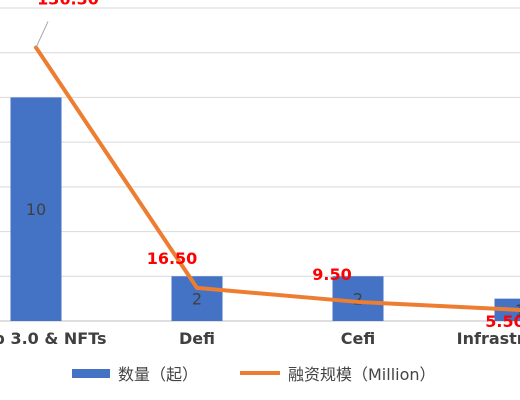  I want to click on legend-label-count: 数量（起）, so click(158, 374).